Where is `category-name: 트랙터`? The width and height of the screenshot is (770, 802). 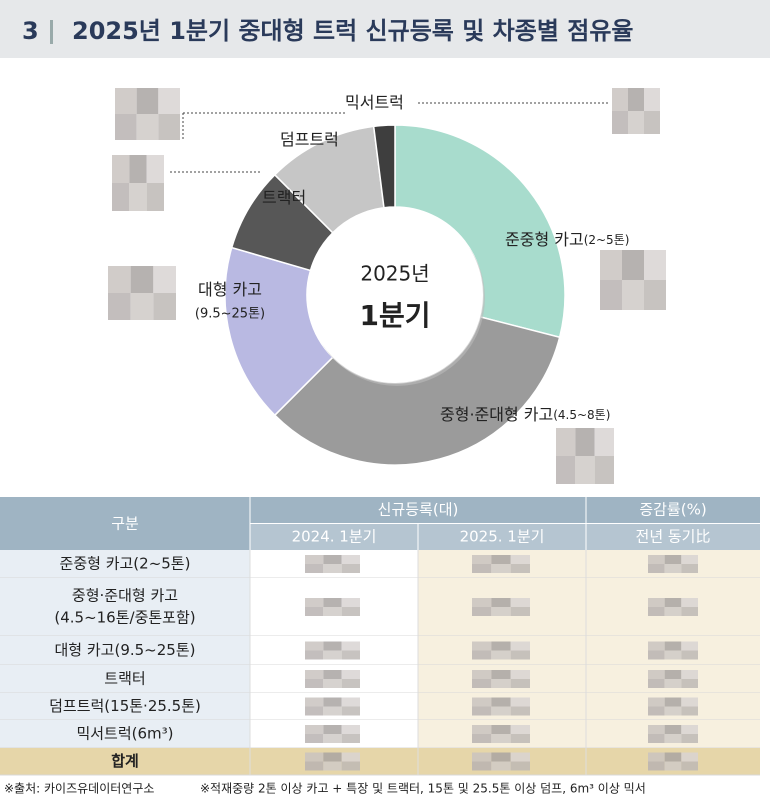 category-name: 트랙터 is located at coordinates (284, 197).